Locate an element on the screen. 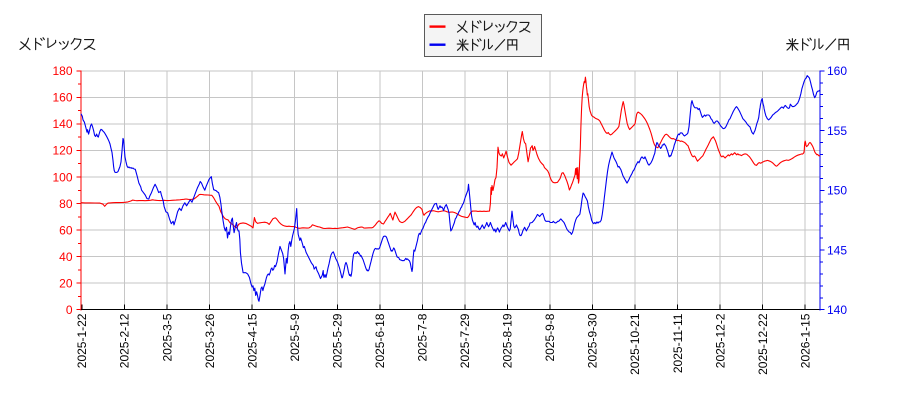 This screenshot has width=900, height=400. svg-text: 2025-1-22 is located at coordinates (82, 340).